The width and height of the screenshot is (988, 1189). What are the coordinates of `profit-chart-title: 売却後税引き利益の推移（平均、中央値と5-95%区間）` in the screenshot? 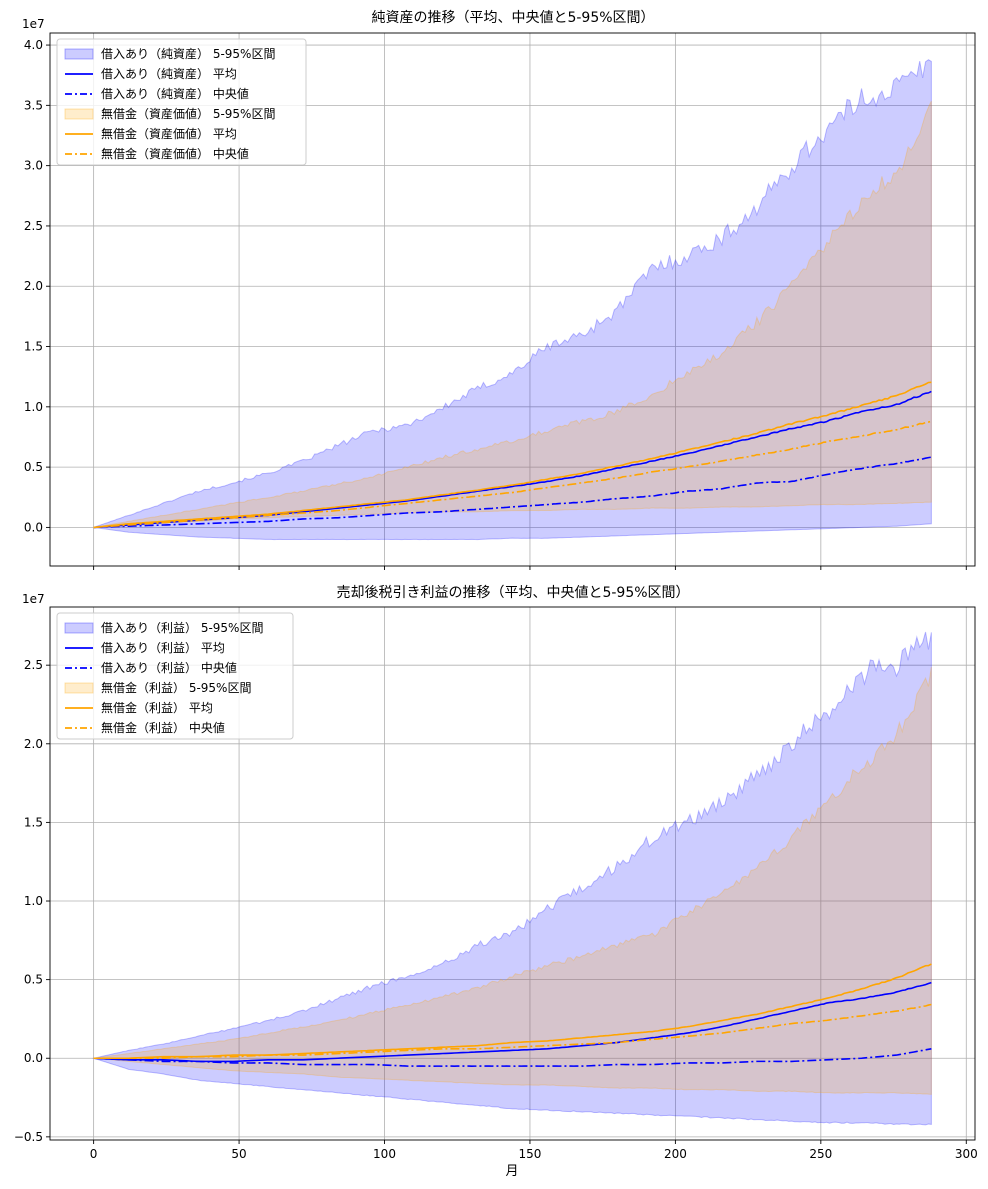 It's located at (512, 593).